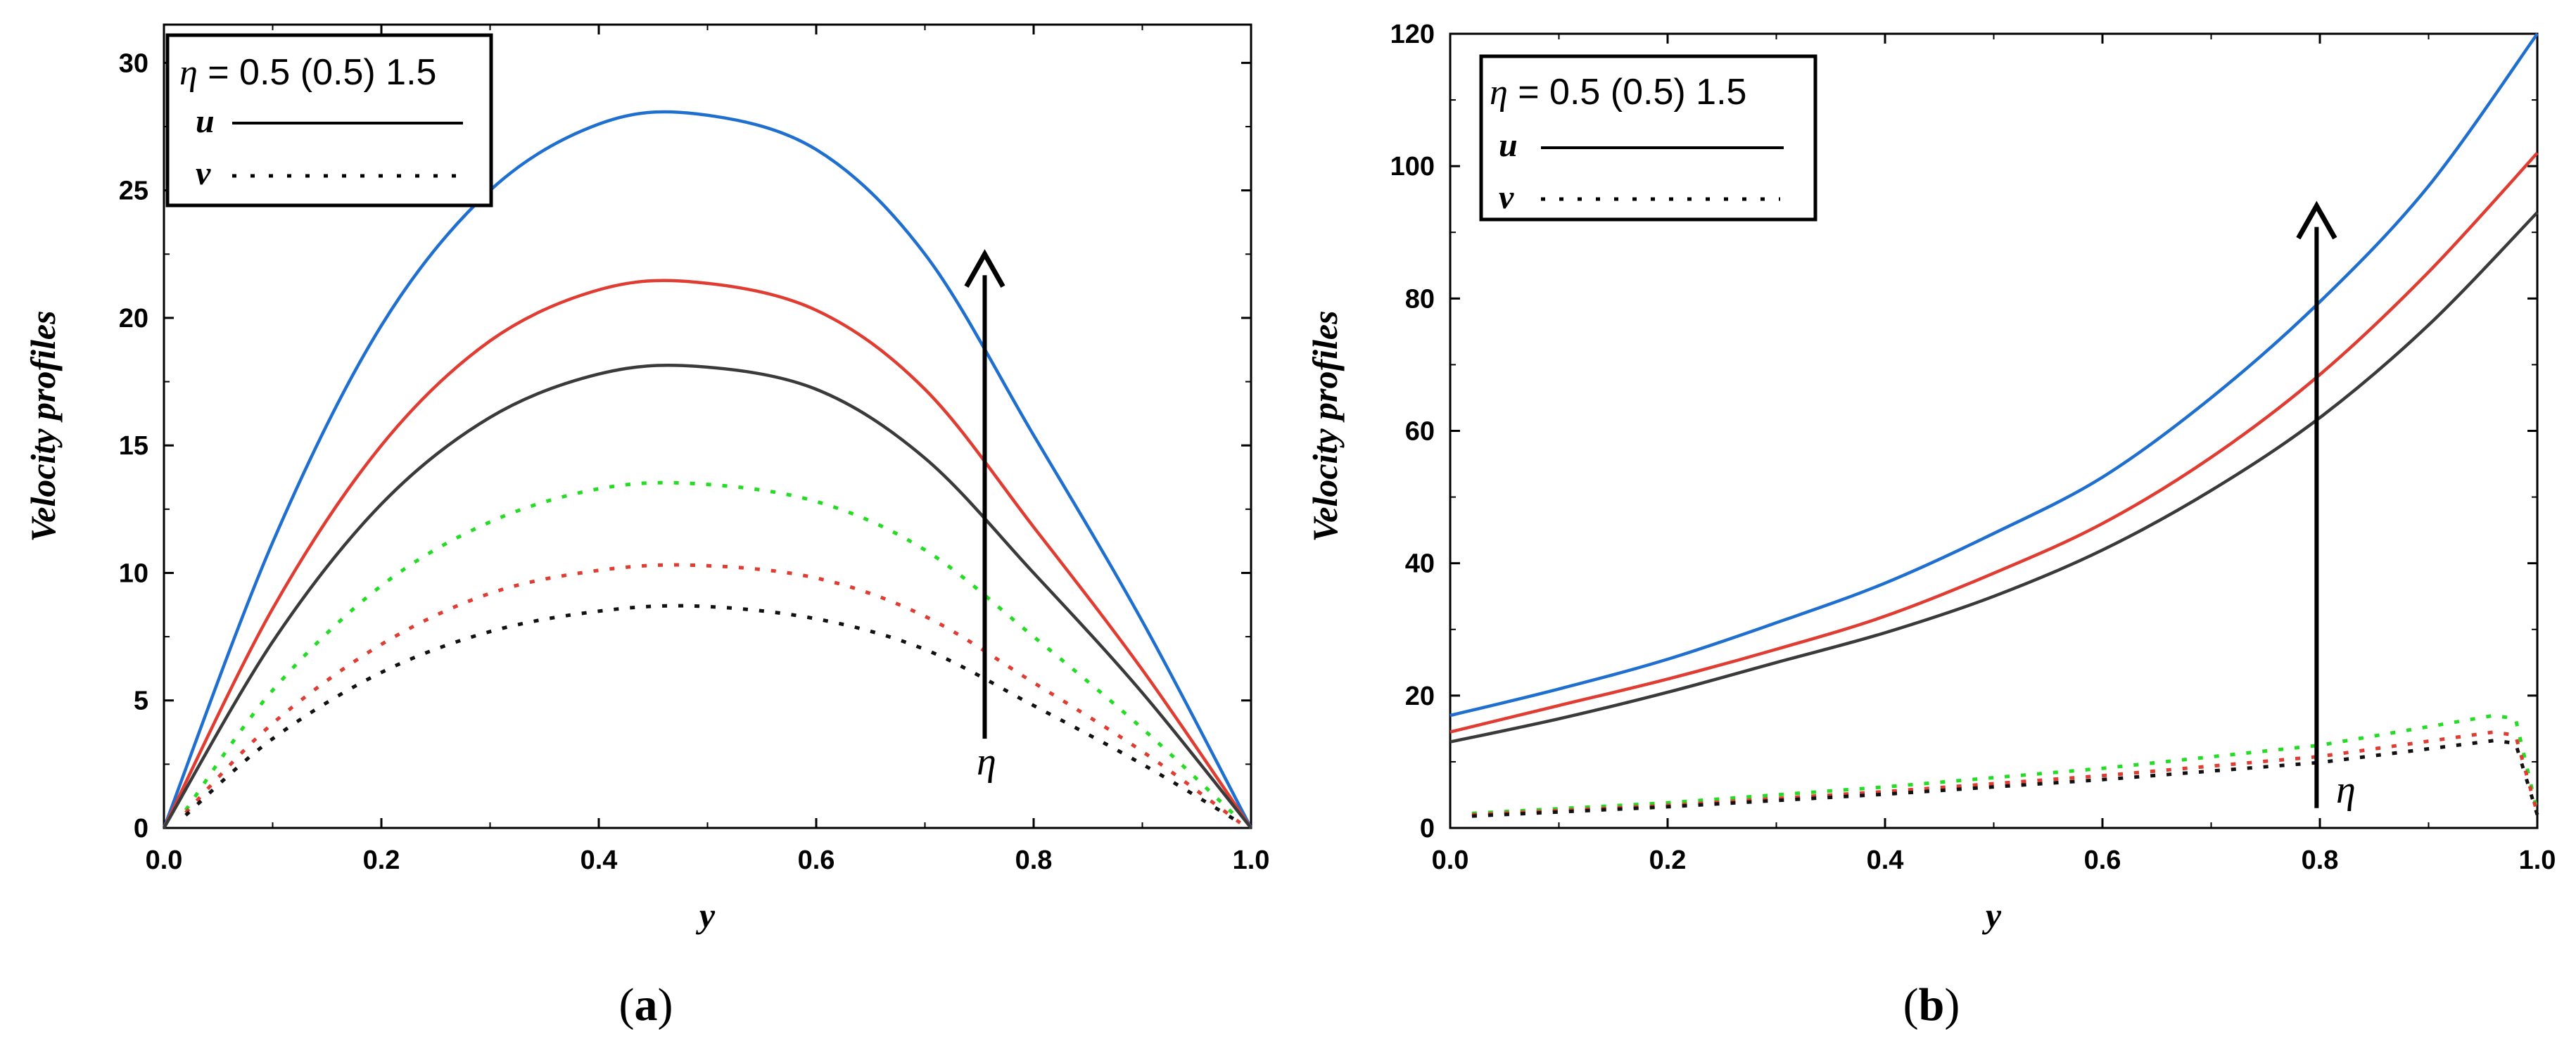 The height and width of the screenshot is (1039, 2576). I want to click on y-tick-label: 15, so click(133, 446).